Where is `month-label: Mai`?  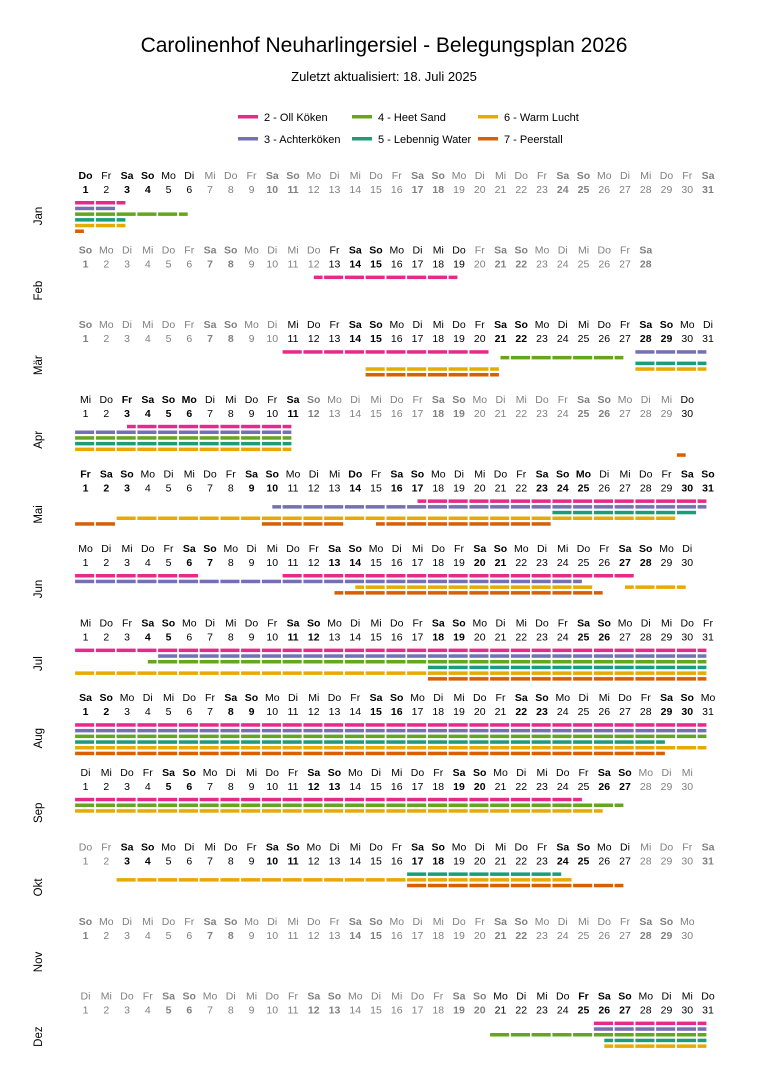
month-label: Mai is located at coordinates (39, 514).